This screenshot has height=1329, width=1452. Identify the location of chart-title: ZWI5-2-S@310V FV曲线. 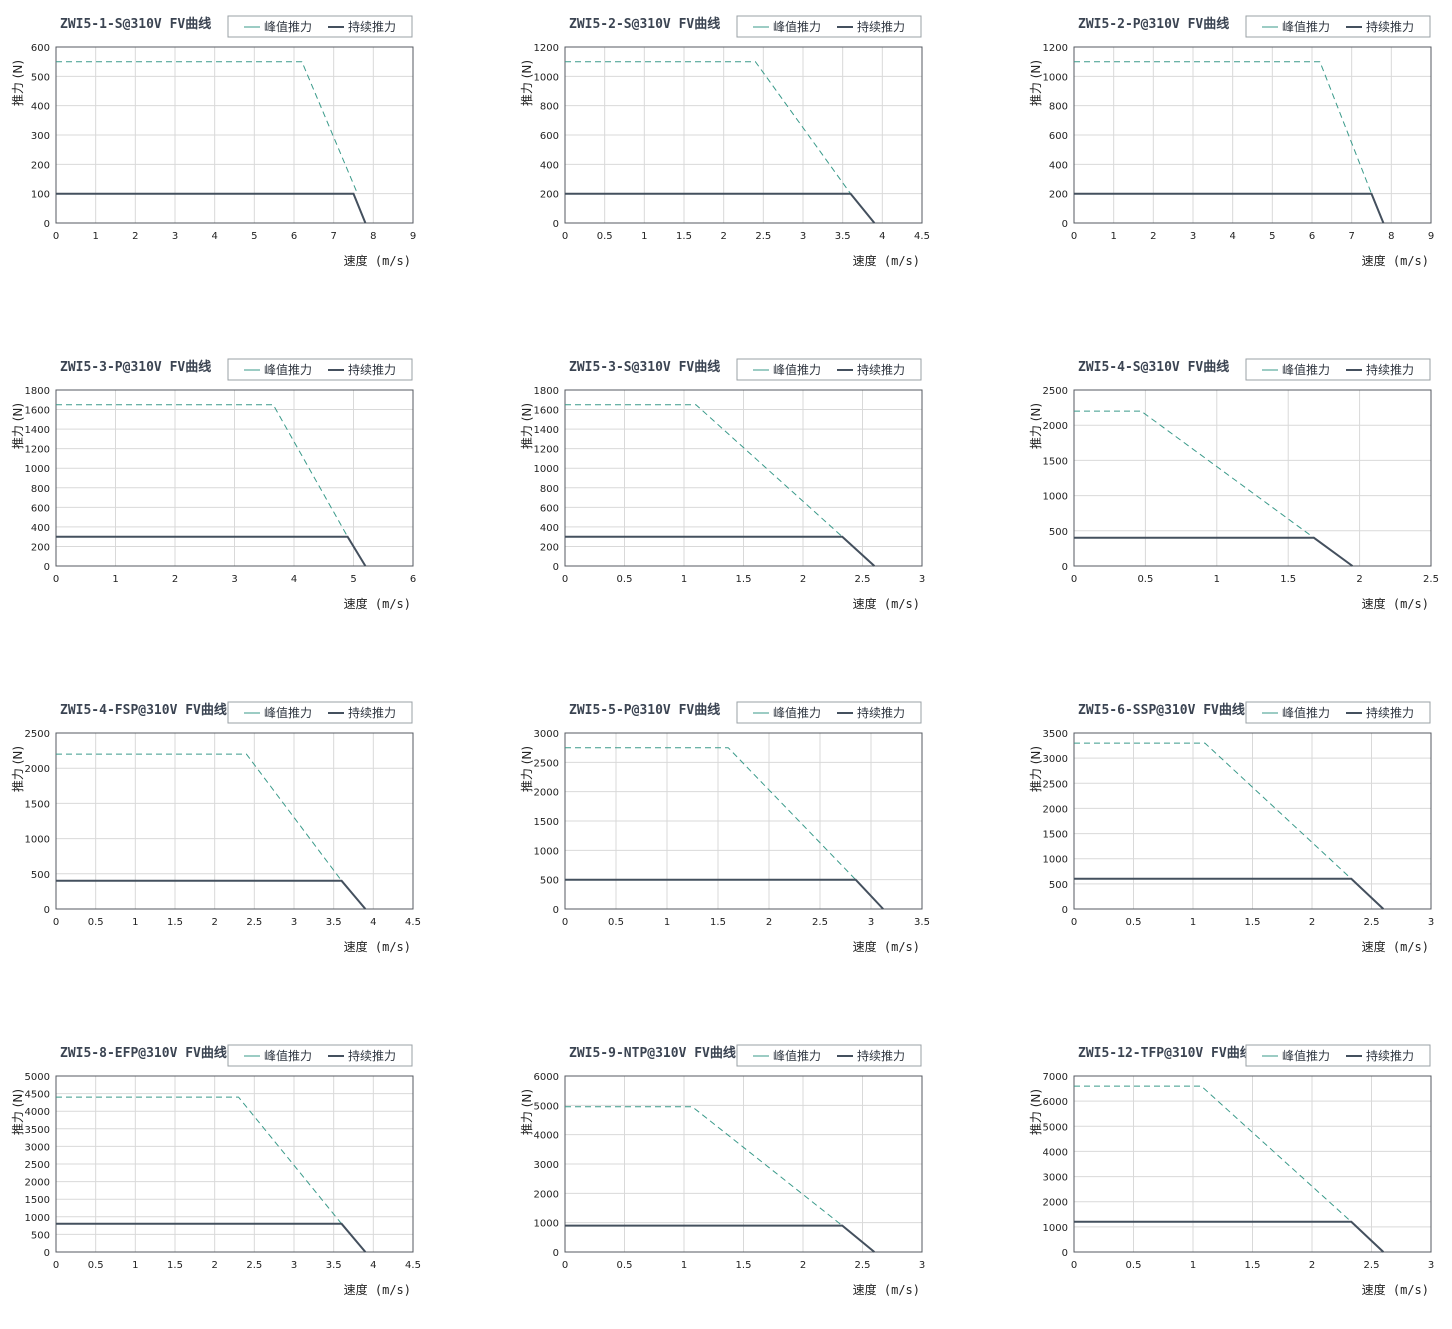
(644, 24).